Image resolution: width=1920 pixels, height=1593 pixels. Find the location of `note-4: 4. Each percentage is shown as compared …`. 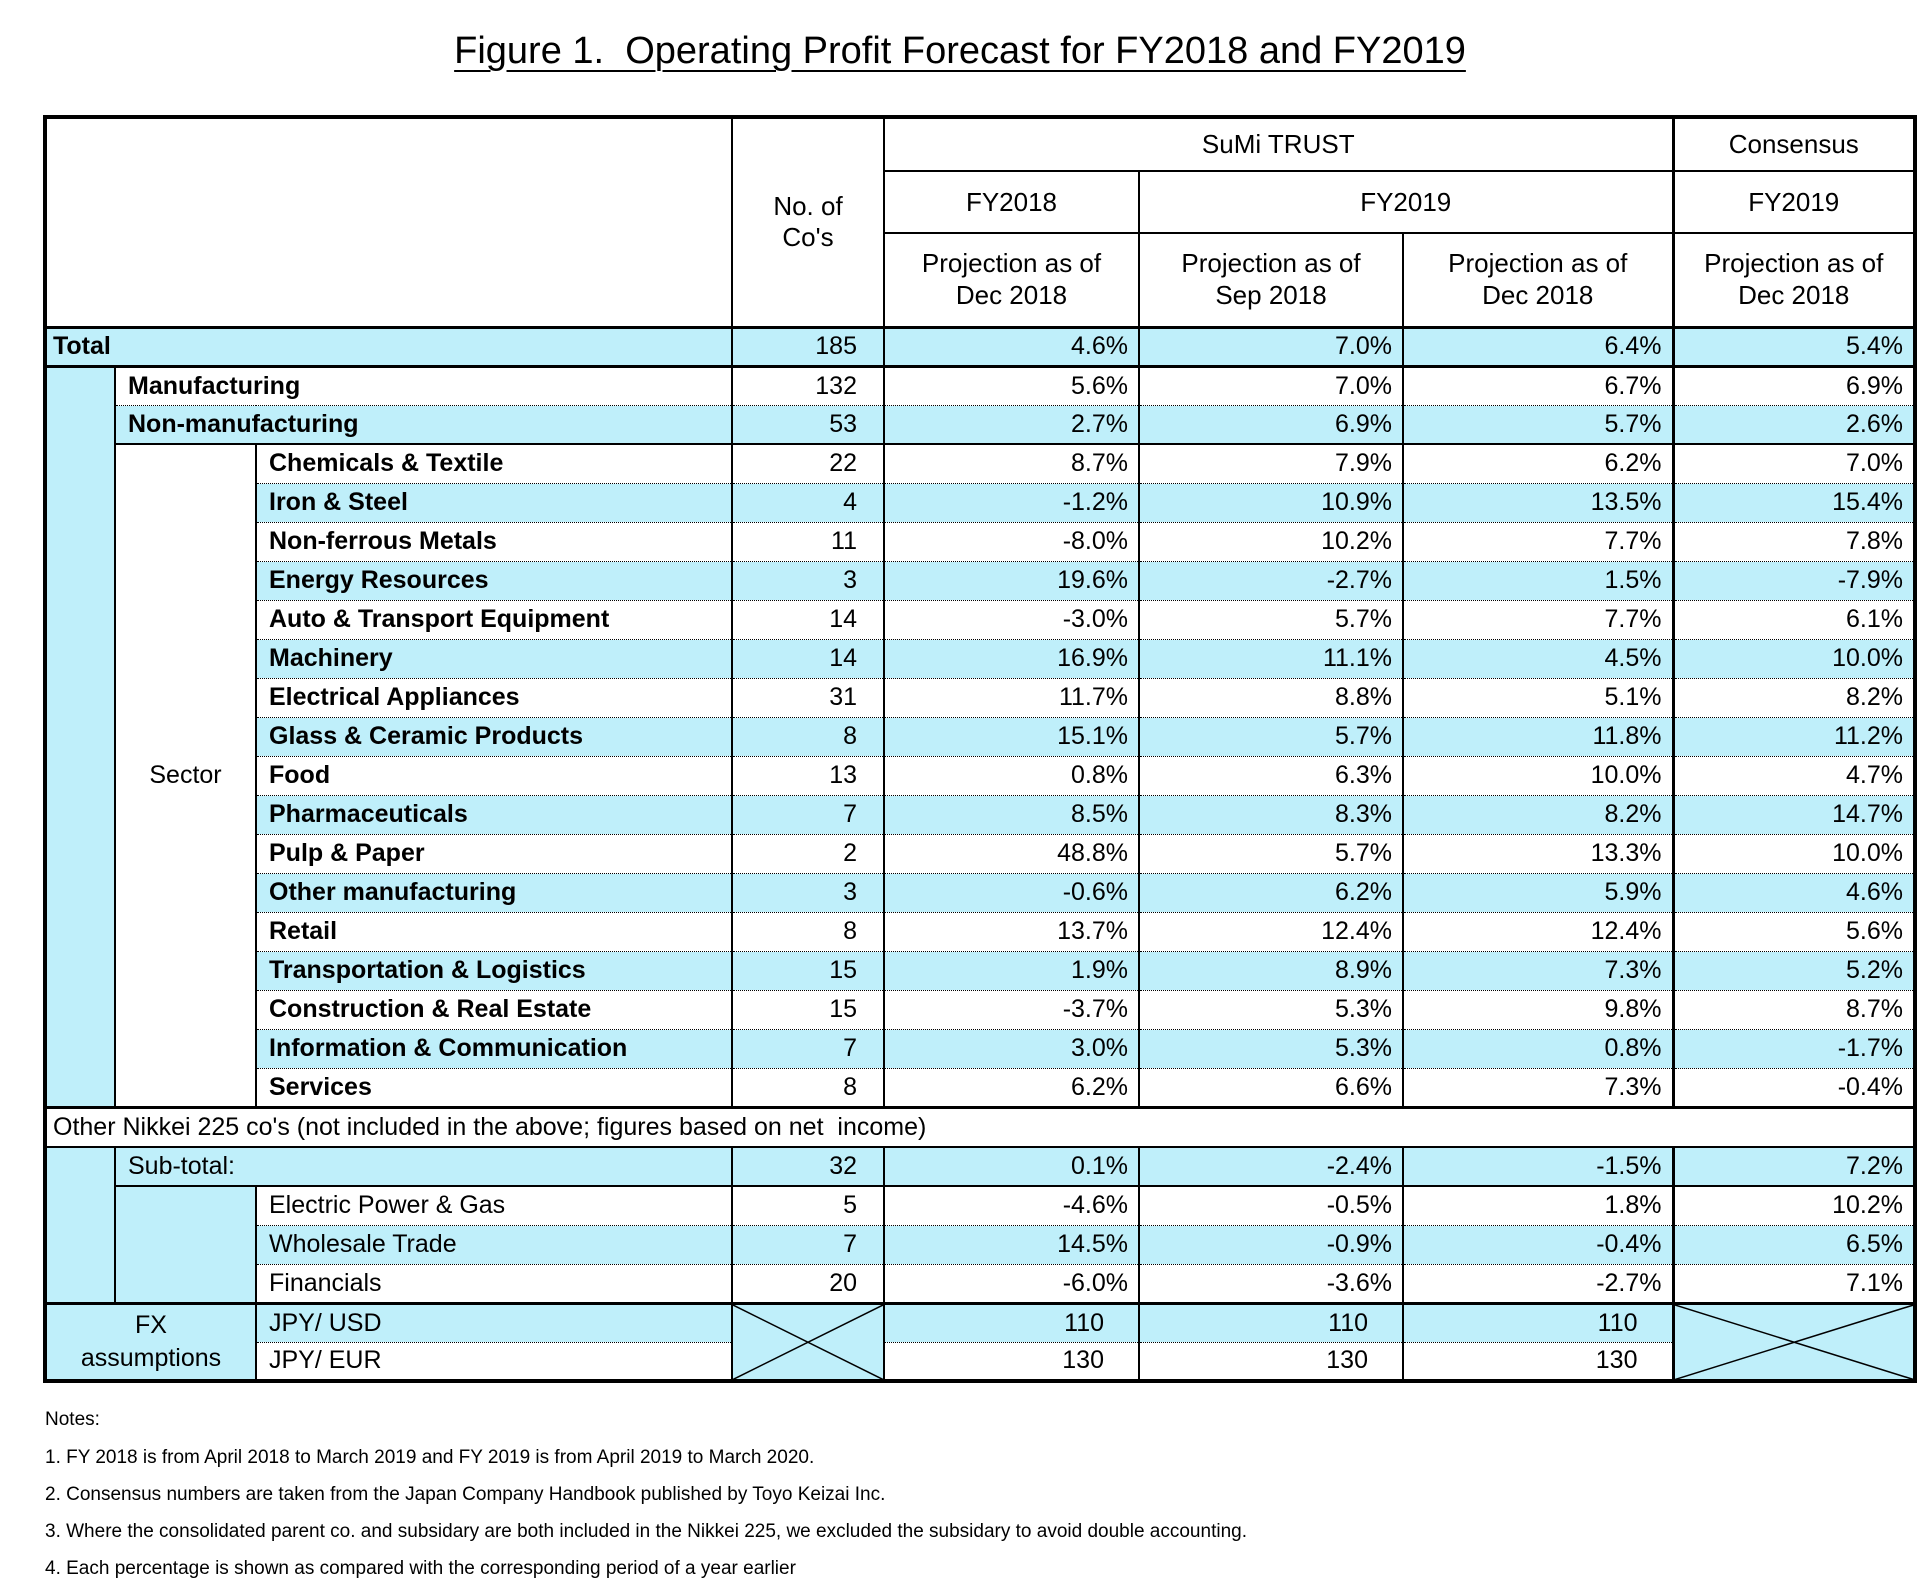

note-4: 4. Each percentage is shown as compared … is located at coordinates (420, 1568).